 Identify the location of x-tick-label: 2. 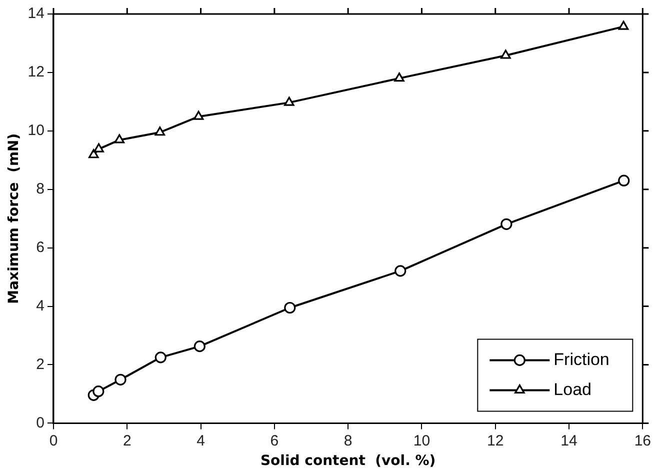
(127, 441).